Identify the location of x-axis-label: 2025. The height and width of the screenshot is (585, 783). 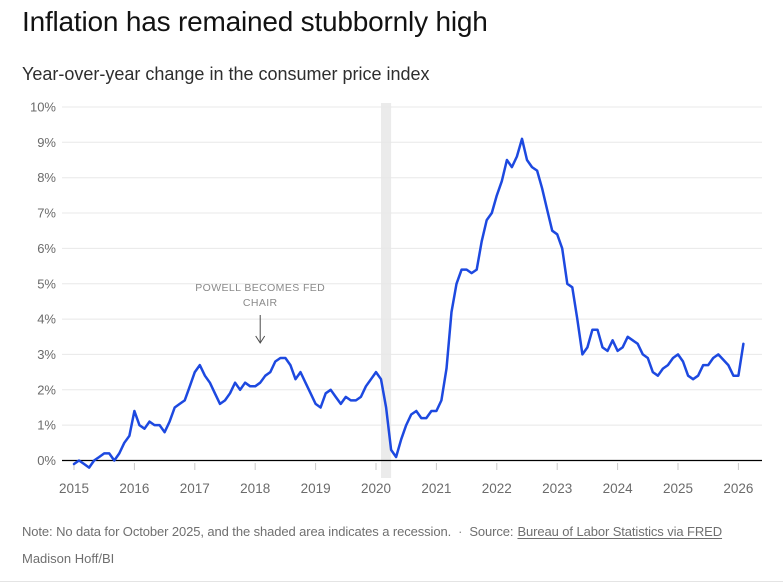
(678, 488).